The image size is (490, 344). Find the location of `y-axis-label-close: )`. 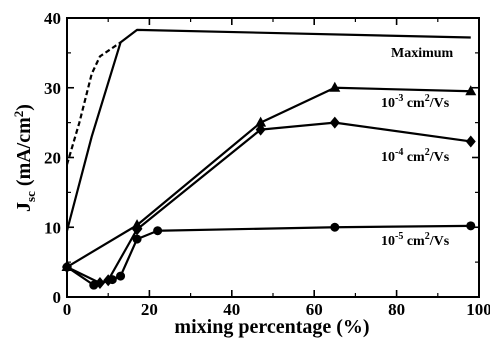

y-axis-label-close: ) is located at coordinates (24, 107).